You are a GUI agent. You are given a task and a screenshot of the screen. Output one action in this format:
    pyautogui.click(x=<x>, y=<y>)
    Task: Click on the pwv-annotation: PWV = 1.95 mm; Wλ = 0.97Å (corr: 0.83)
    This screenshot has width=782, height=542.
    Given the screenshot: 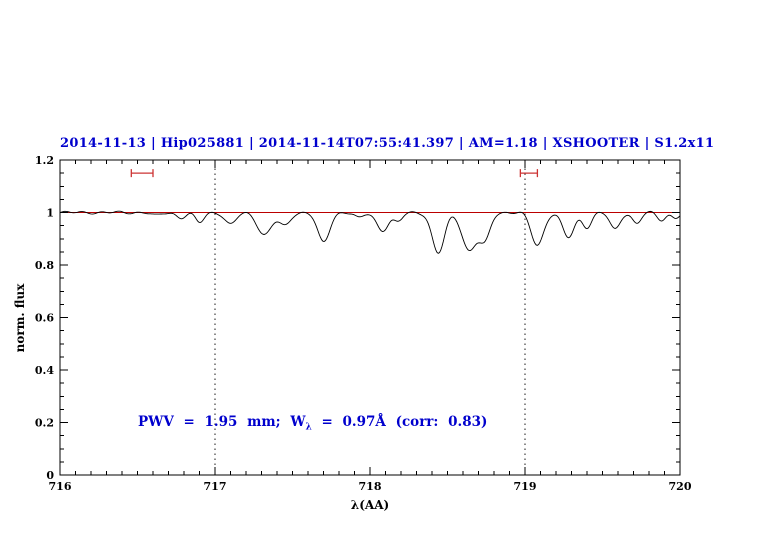 What is the action you would take?
    pyautogui.click(x=312, y=423)
    